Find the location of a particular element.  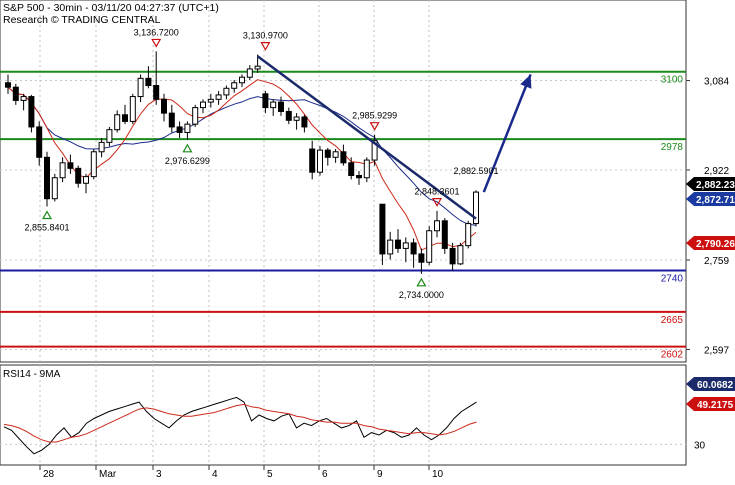

time-axis-label: 9 is located at coordinates (380, 474).